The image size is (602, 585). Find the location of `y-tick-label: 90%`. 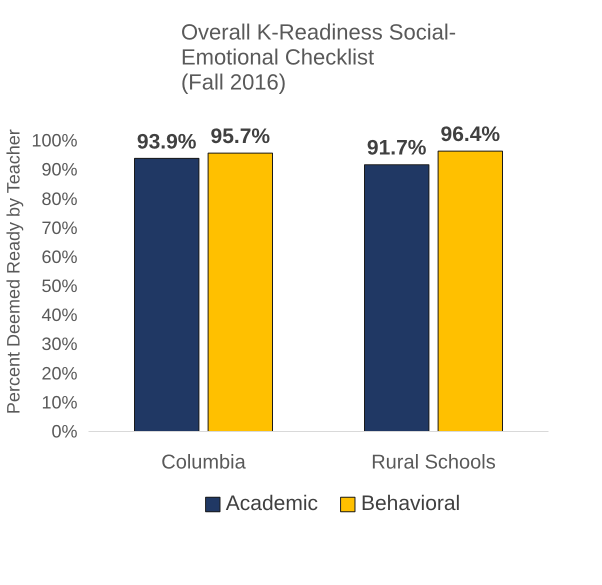

y-tick-label: 90% is located at coordinates (59, 170).